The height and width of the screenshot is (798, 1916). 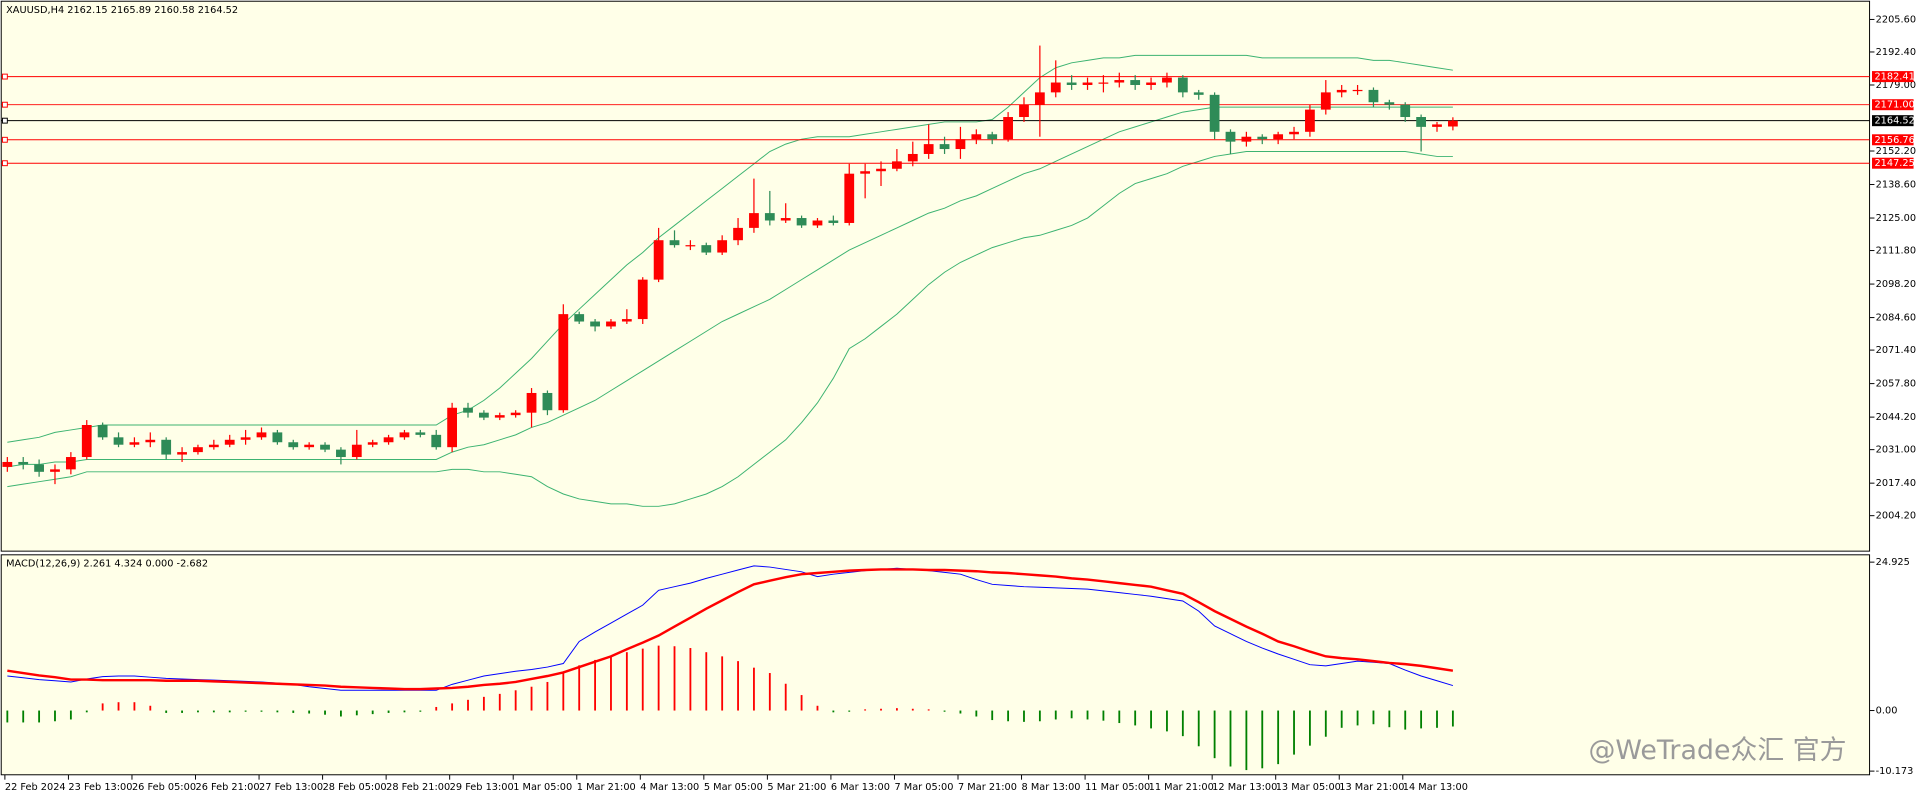 What do you see at coordinates (1894, 121) in the screenshot?
I see `price-label: 2164.52` at bounding box center [1894, 121].